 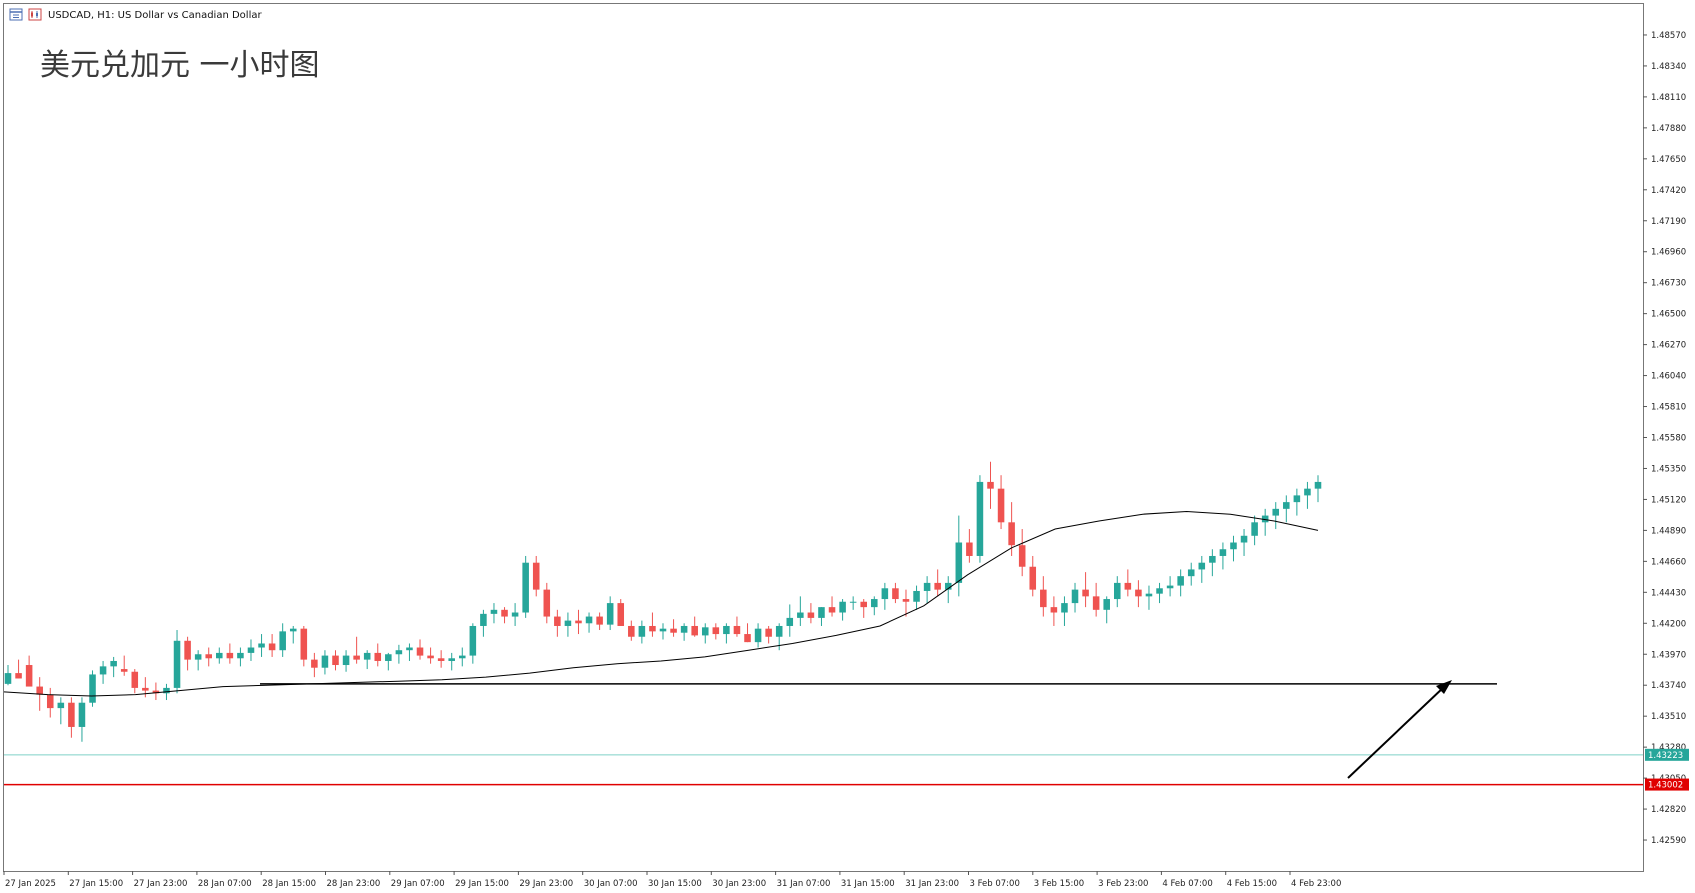 I want to click on price-tick-label: 1.44200, so click(x=1668, y=624).